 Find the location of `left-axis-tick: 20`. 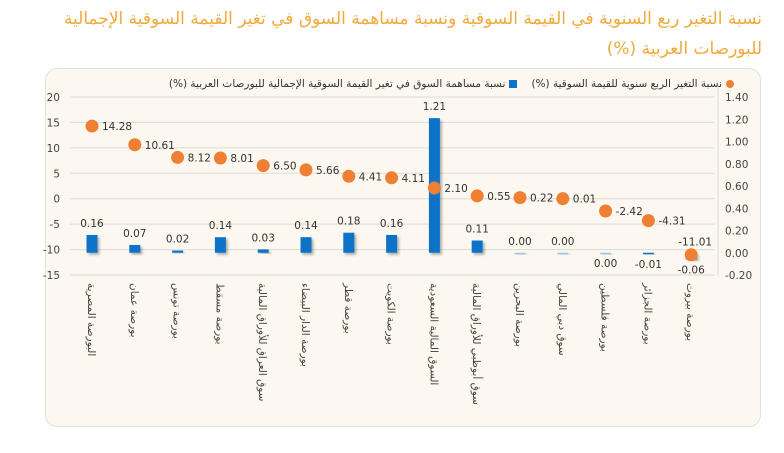

left-axis-tick: 20 is located at coordinates (53, 98).